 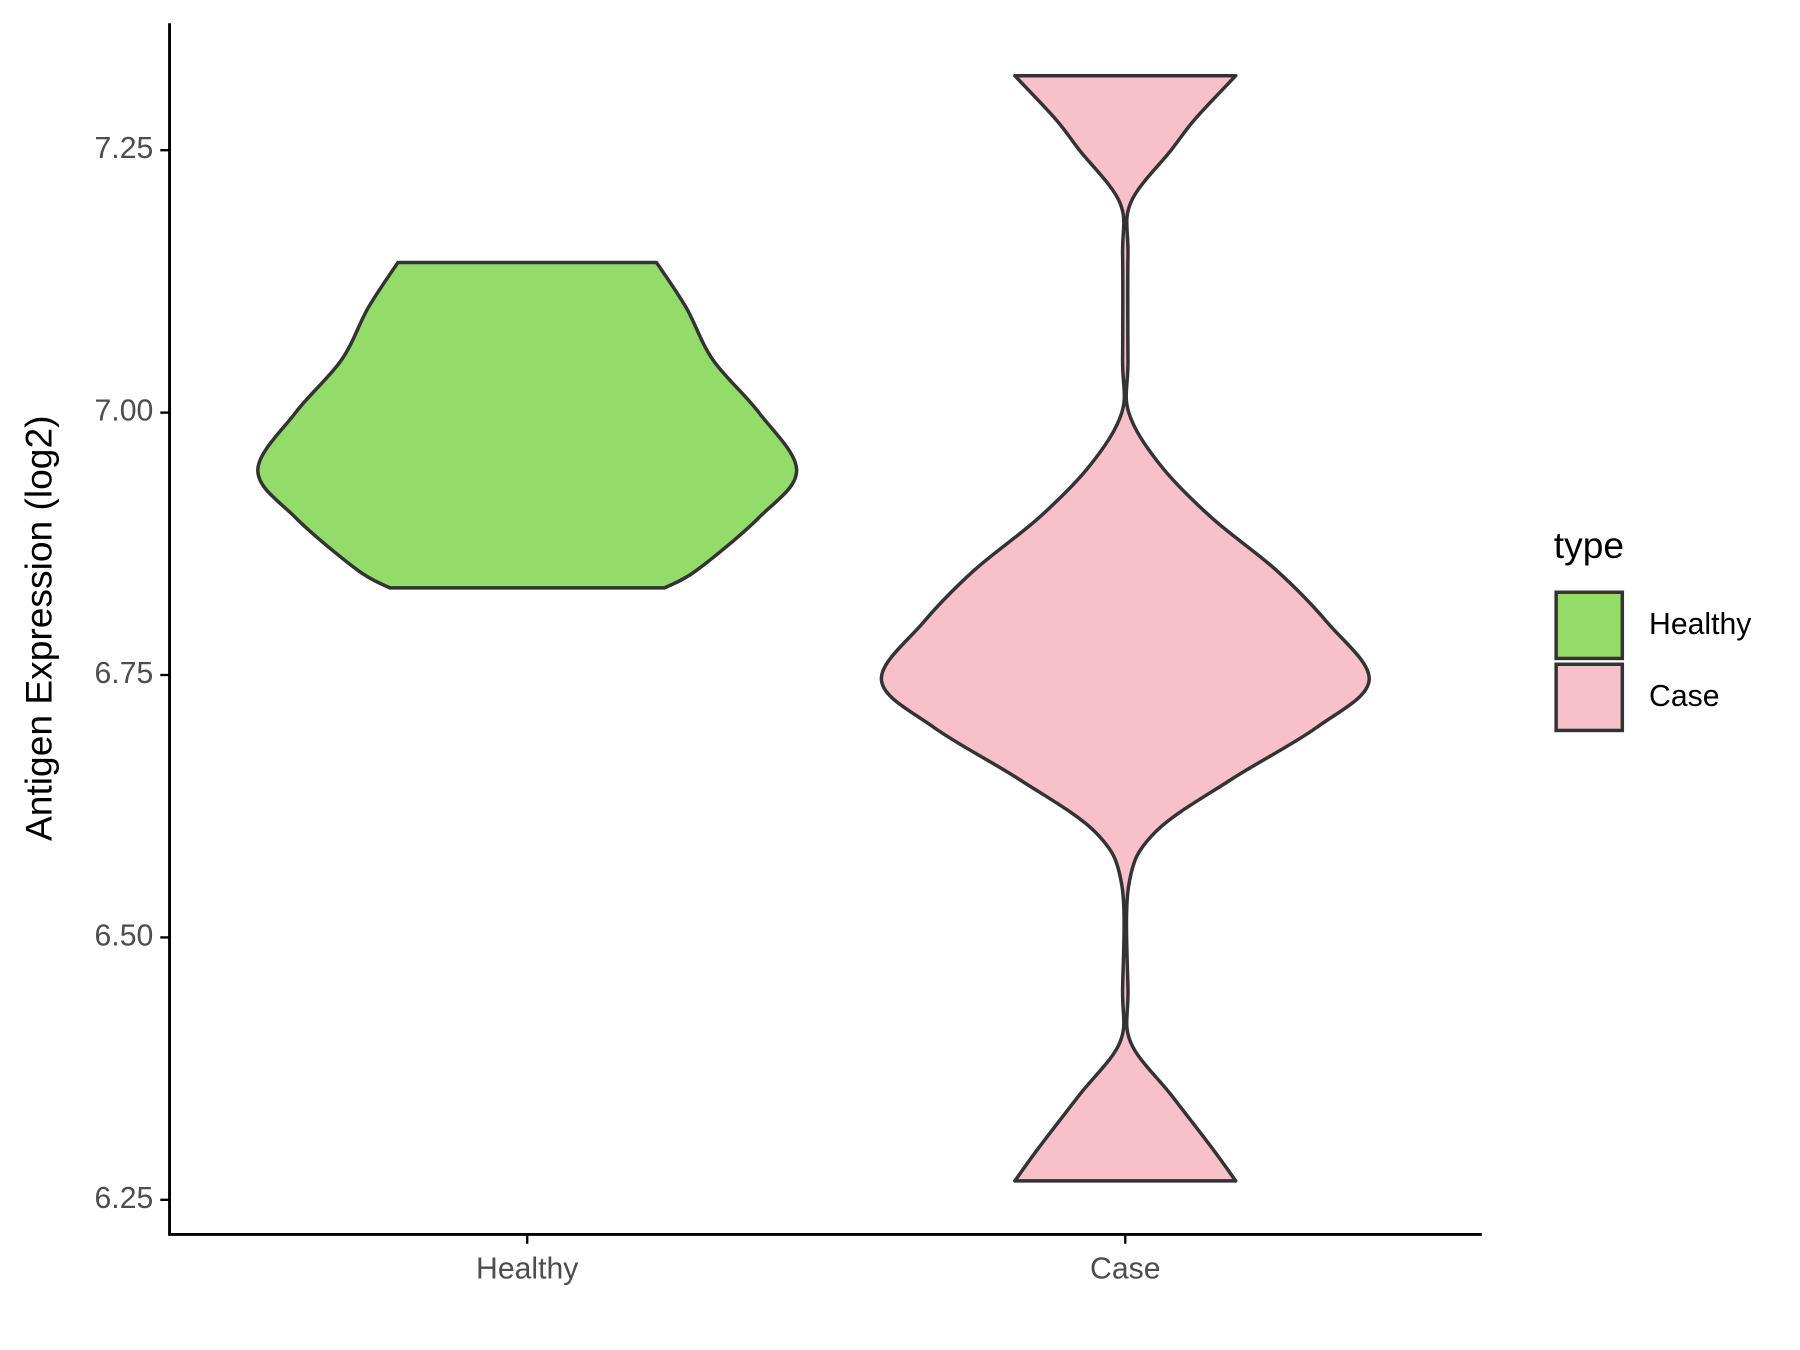 I want to click on y-tick-label: 6.50, so click(x=124, y=935).